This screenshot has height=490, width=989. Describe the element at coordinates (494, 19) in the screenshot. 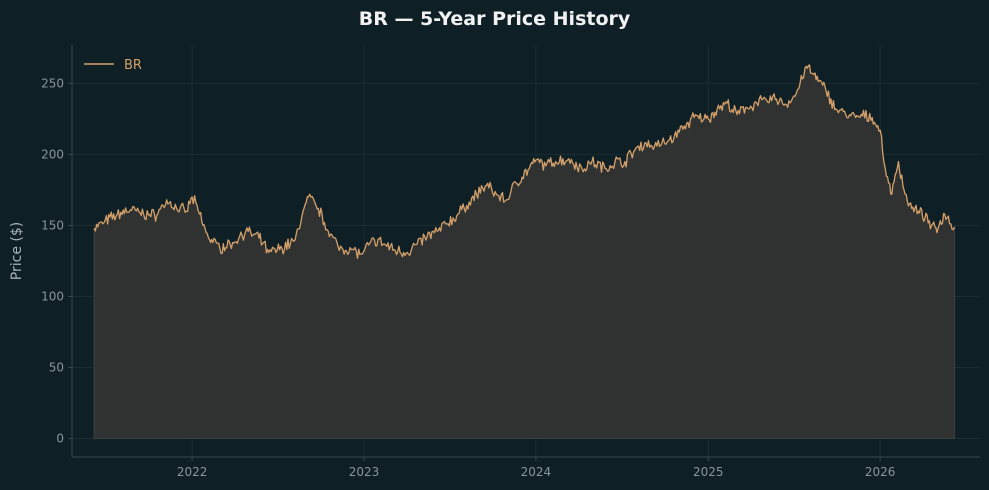

I see `chart-title: BR — 5-Year Price History` at that location.